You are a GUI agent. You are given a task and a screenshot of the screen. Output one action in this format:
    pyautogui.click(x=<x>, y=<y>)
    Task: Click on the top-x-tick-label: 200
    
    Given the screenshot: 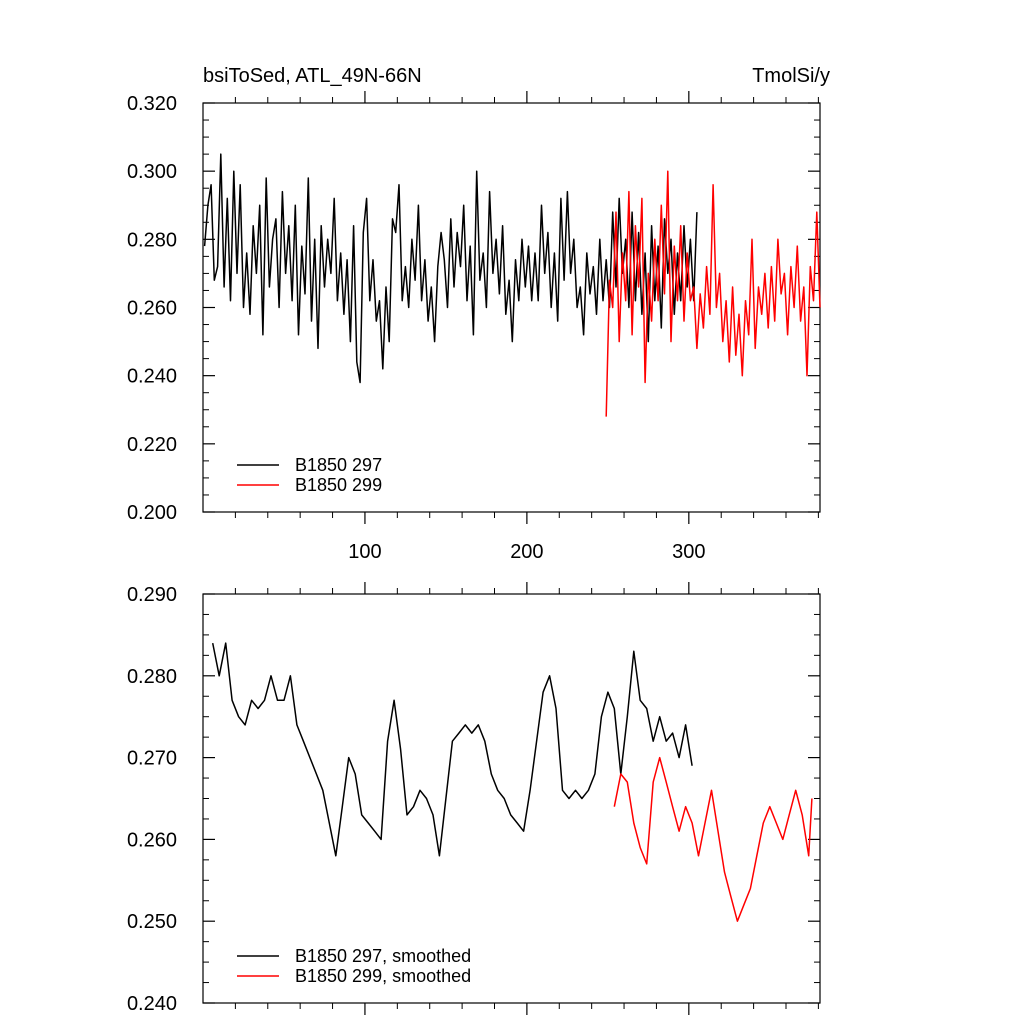 What is the action you would take?
    pyautogui.click(x=526, y=552)
    